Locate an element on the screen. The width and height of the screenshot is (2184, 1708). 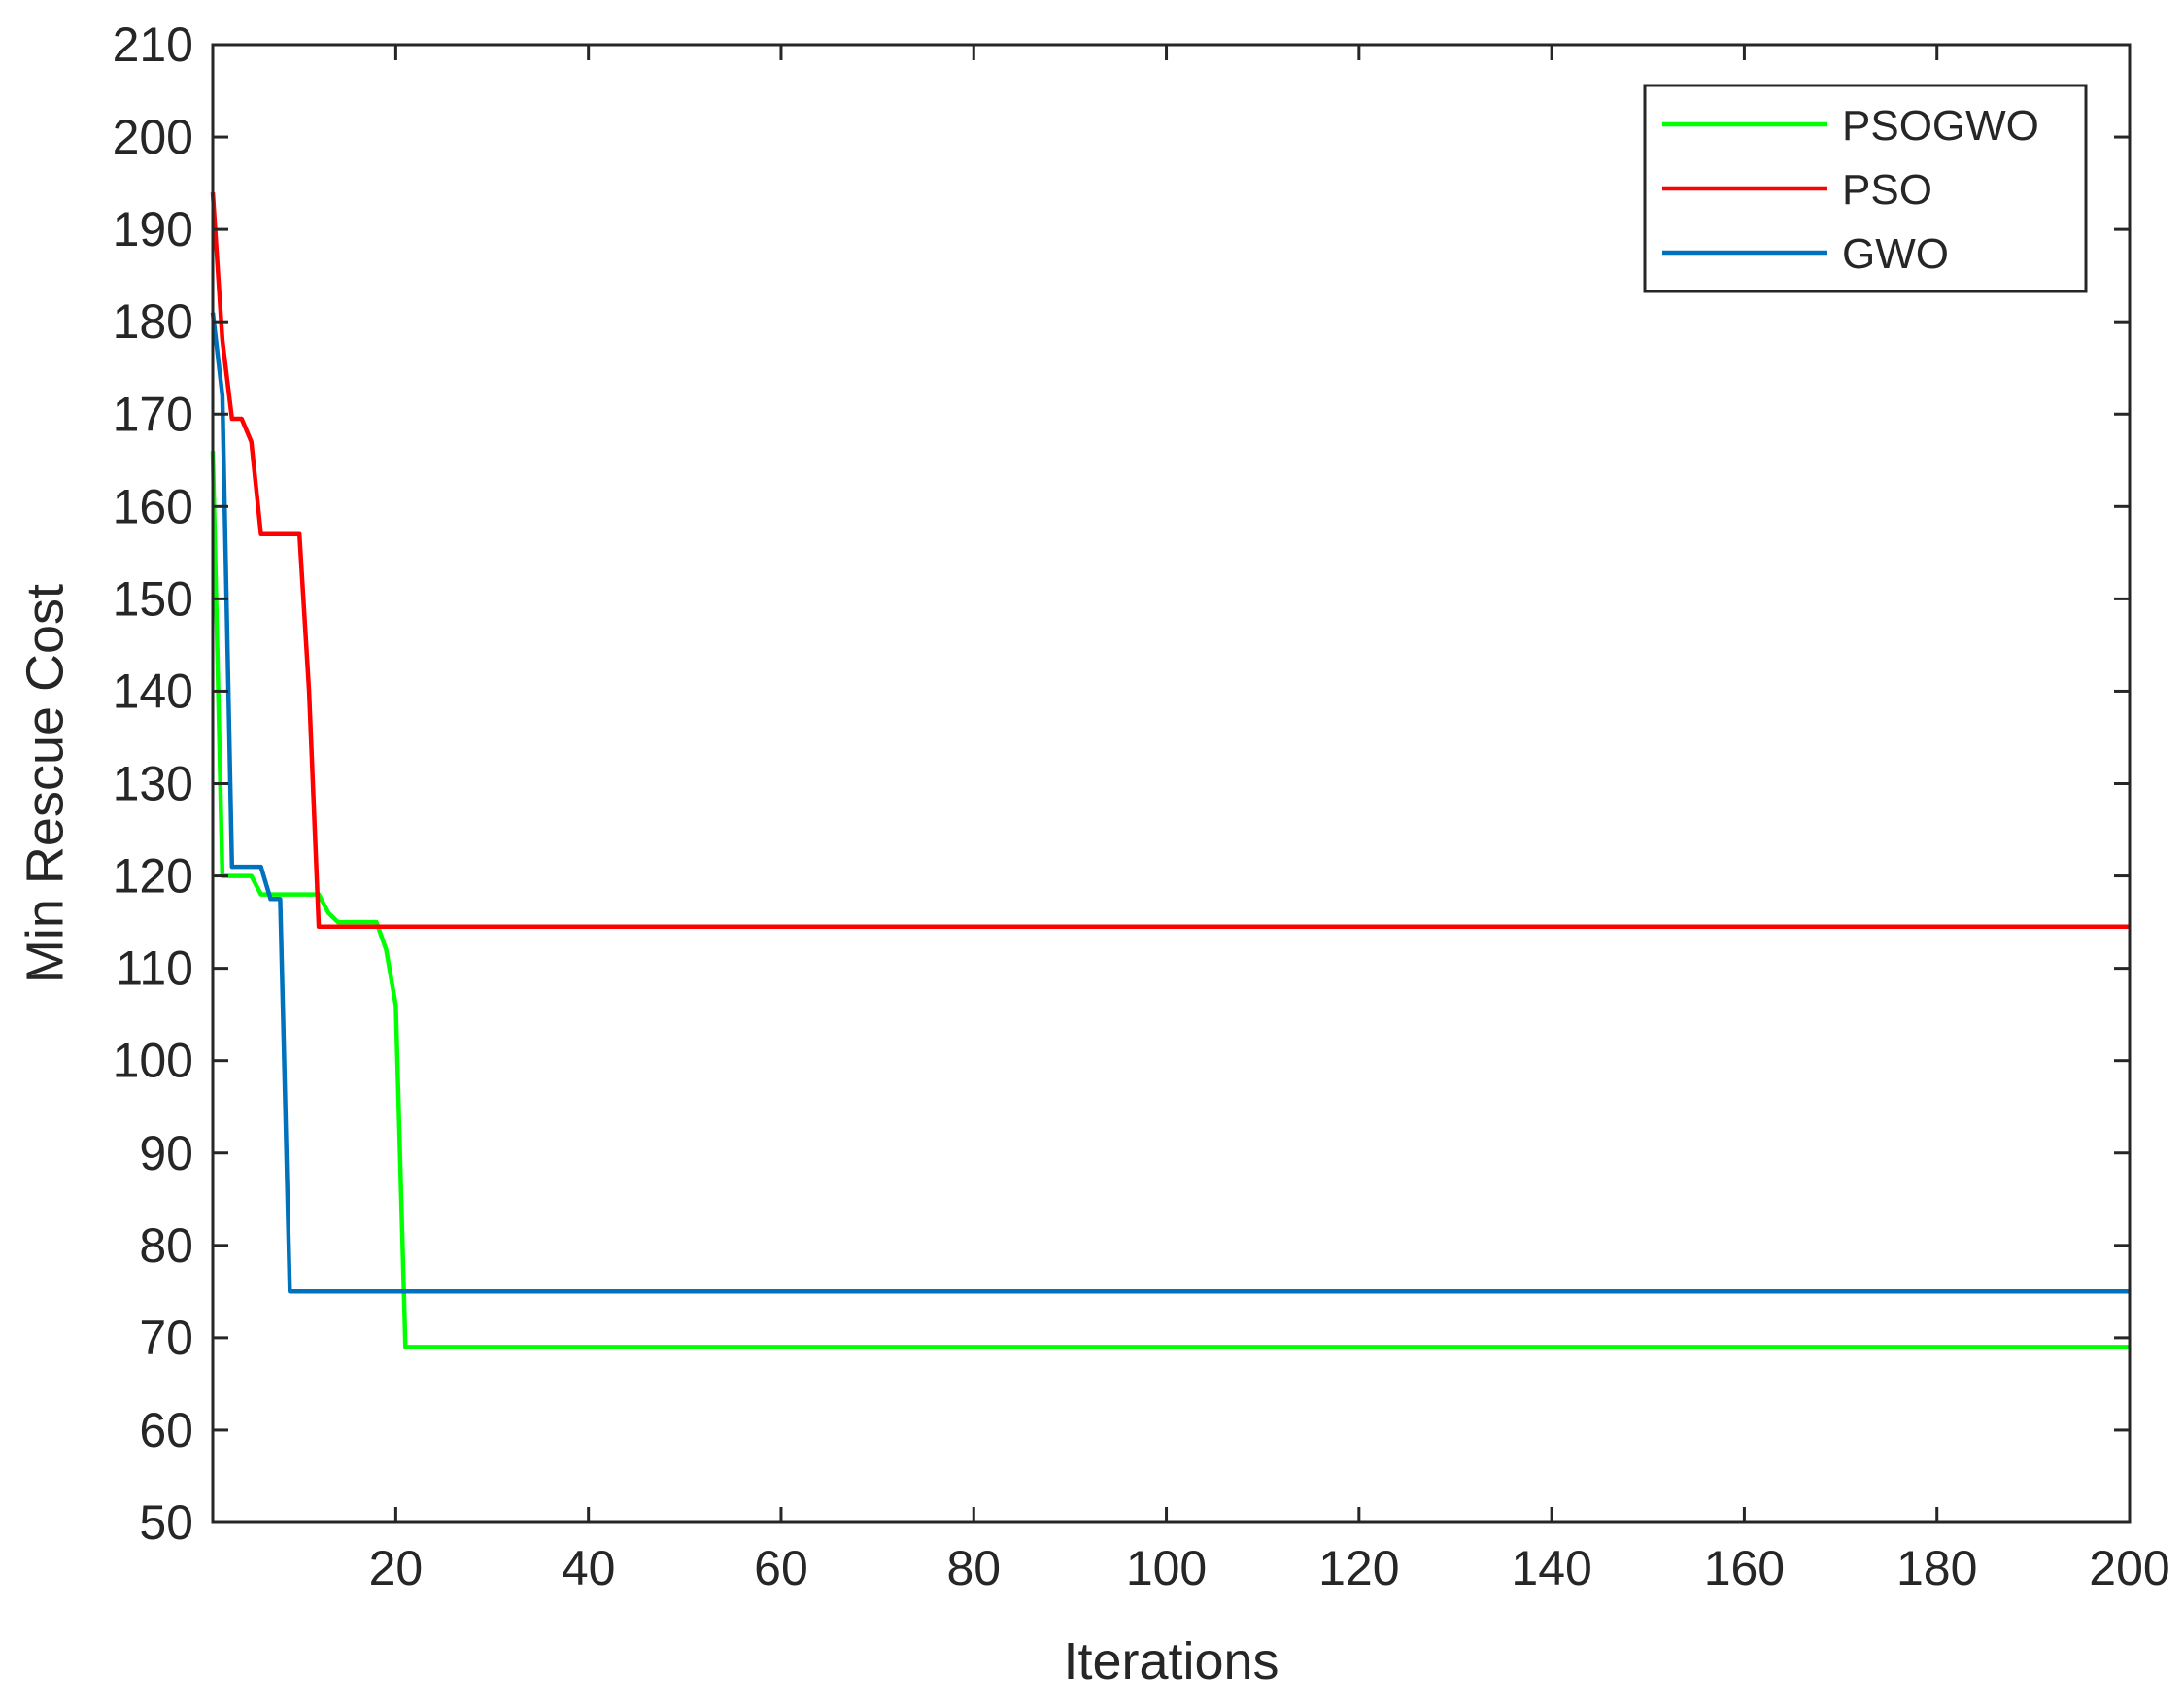
x-tick-label: 140 is located at coordinates (1551, 1568).